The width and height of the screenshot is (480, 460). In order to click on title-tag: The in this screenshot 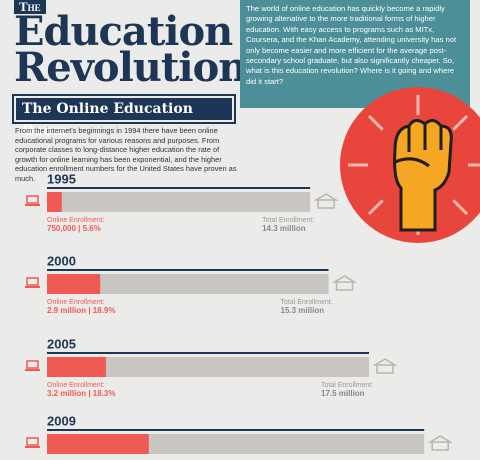, I will do `click(30, 7)`.